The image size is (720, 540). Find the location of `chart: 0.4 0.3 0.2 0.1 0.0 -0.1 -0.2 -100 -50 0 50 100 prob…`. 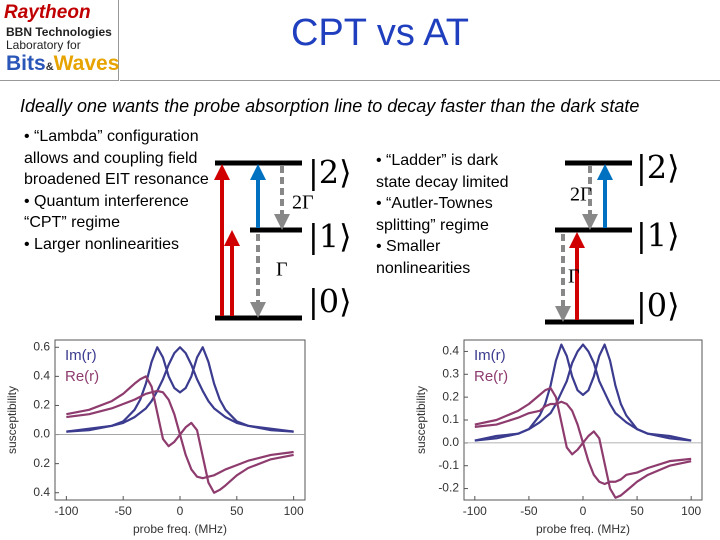

chart: 0.4 0.3 0.2 0.1 0.0 -0.1 -0.2 -100 -50 0 50 100 prob… is located at coordinates (558, 437).